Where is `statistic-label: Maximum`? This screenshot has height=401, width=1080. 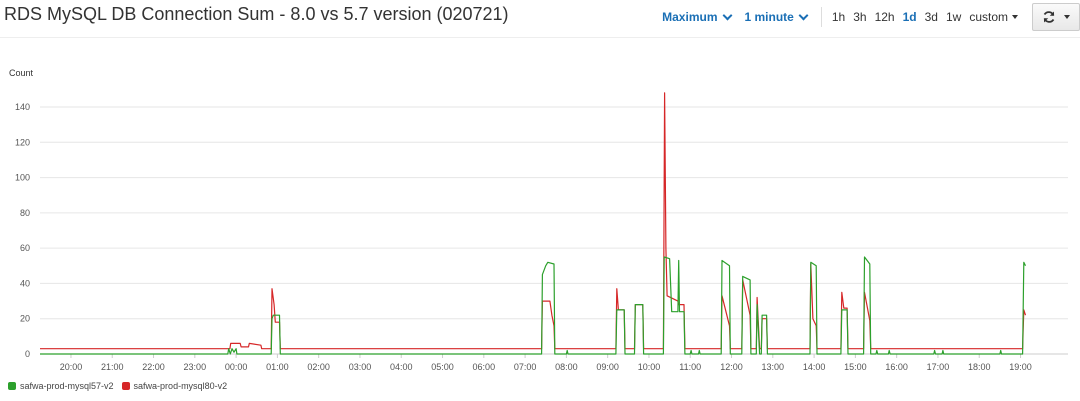
statistic-label: Maximum is located at coordinates (690, 17).